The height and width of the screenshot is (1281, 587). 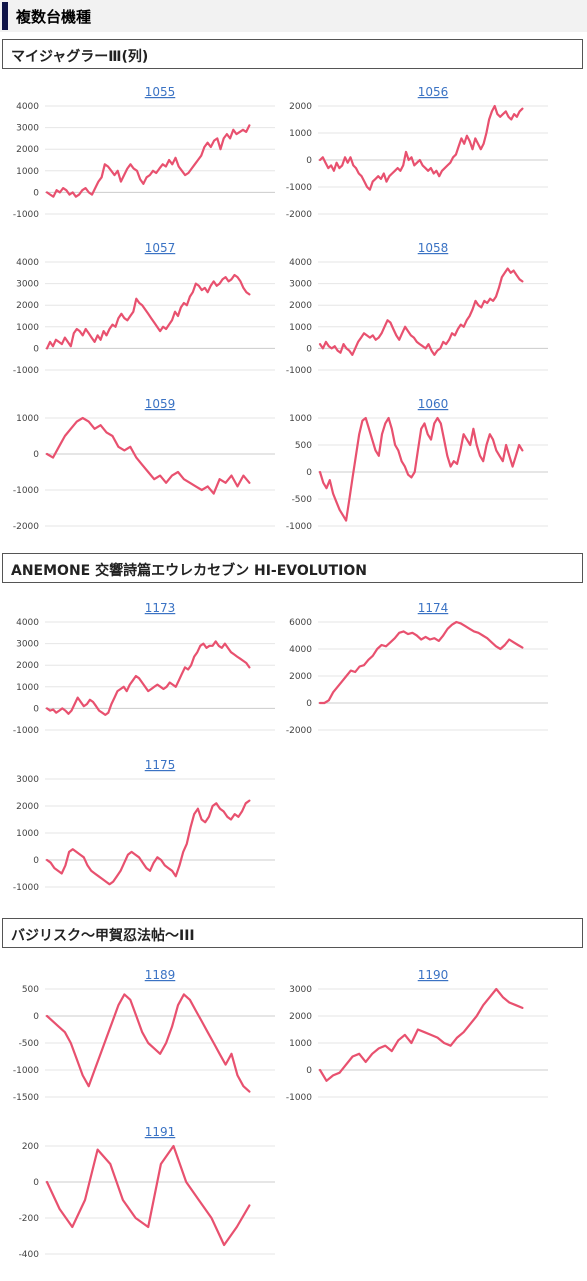 What do you see at coordinates (160, 1132) in the screenshot?
I see `chart-title: 1191` at bounding box center [160, 1132].